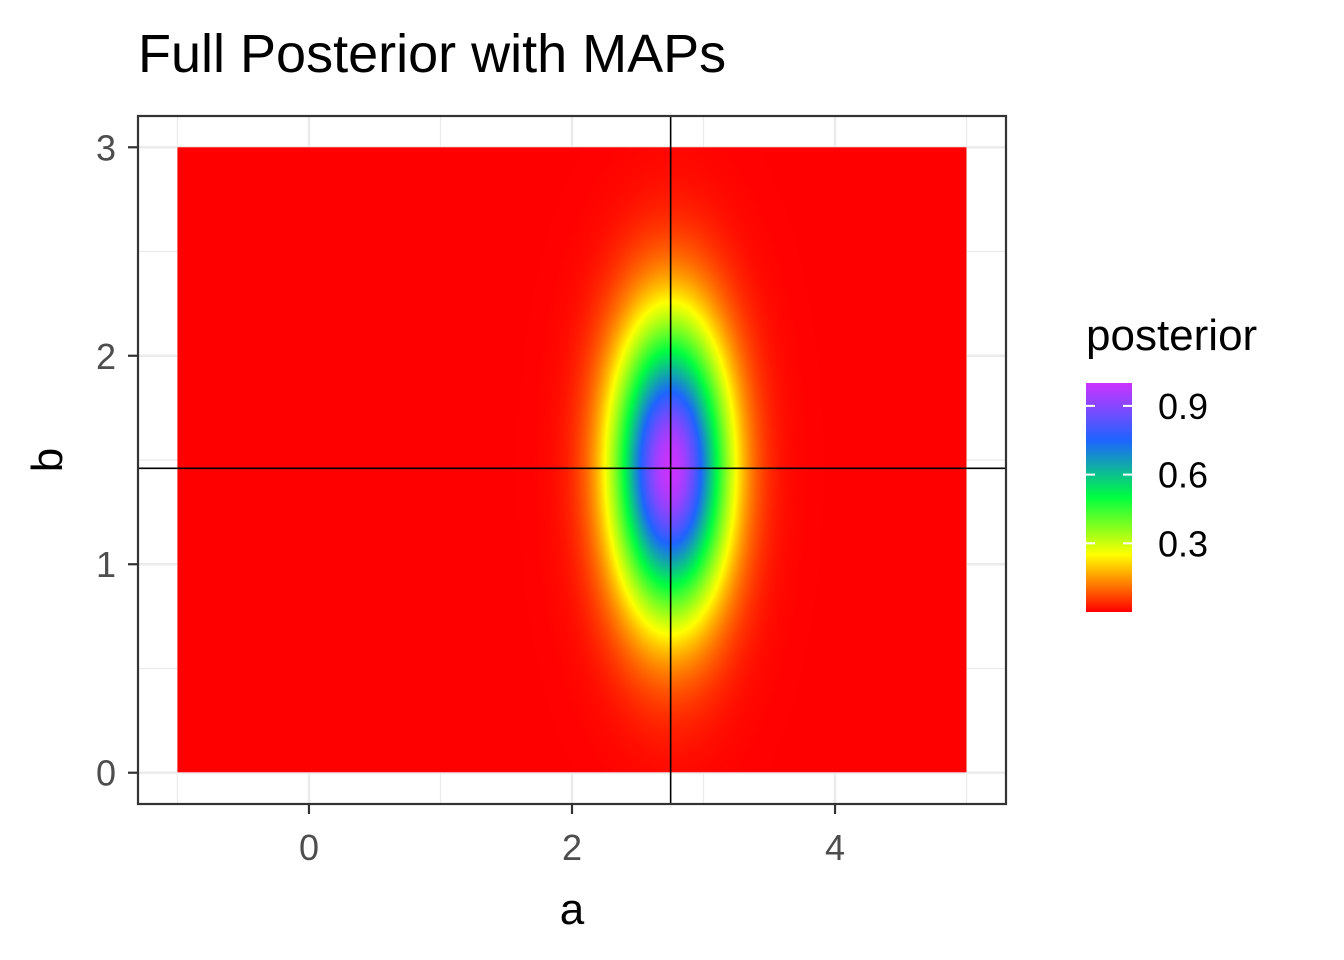 Image resolution: width=1344 pixels, height=960 pixels. I want to click on y-axis: 0 1 2 3, so click(117, 460).